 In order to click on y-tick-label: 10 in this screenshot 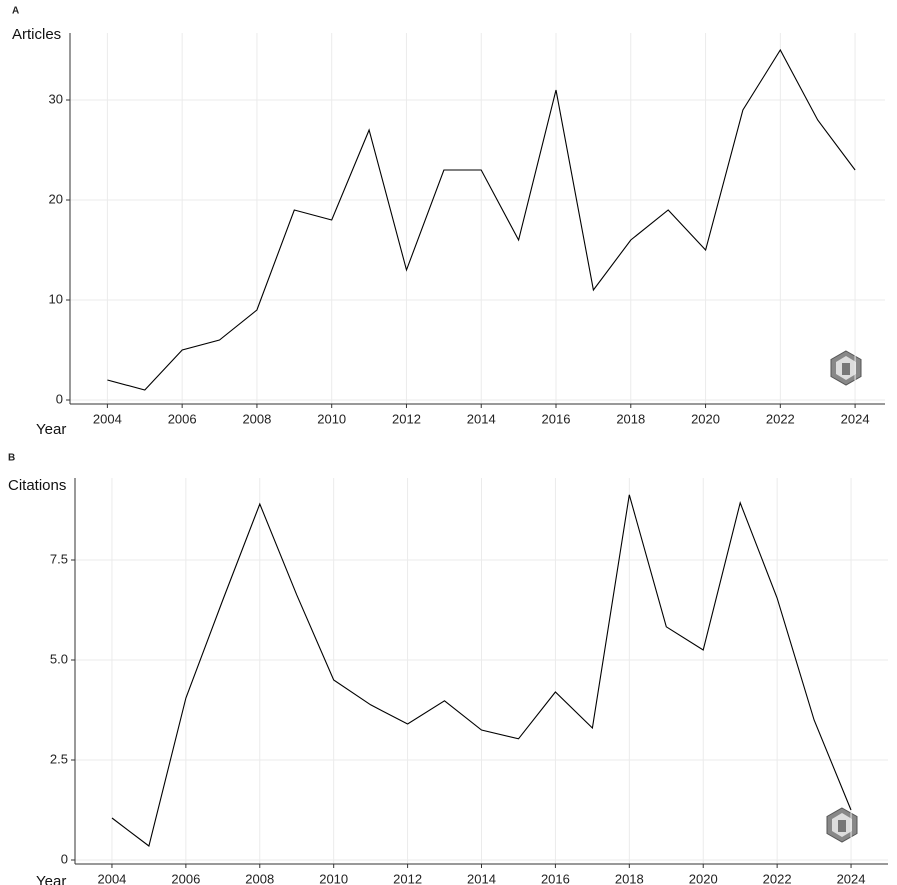, I will do `click(56, 298)`.